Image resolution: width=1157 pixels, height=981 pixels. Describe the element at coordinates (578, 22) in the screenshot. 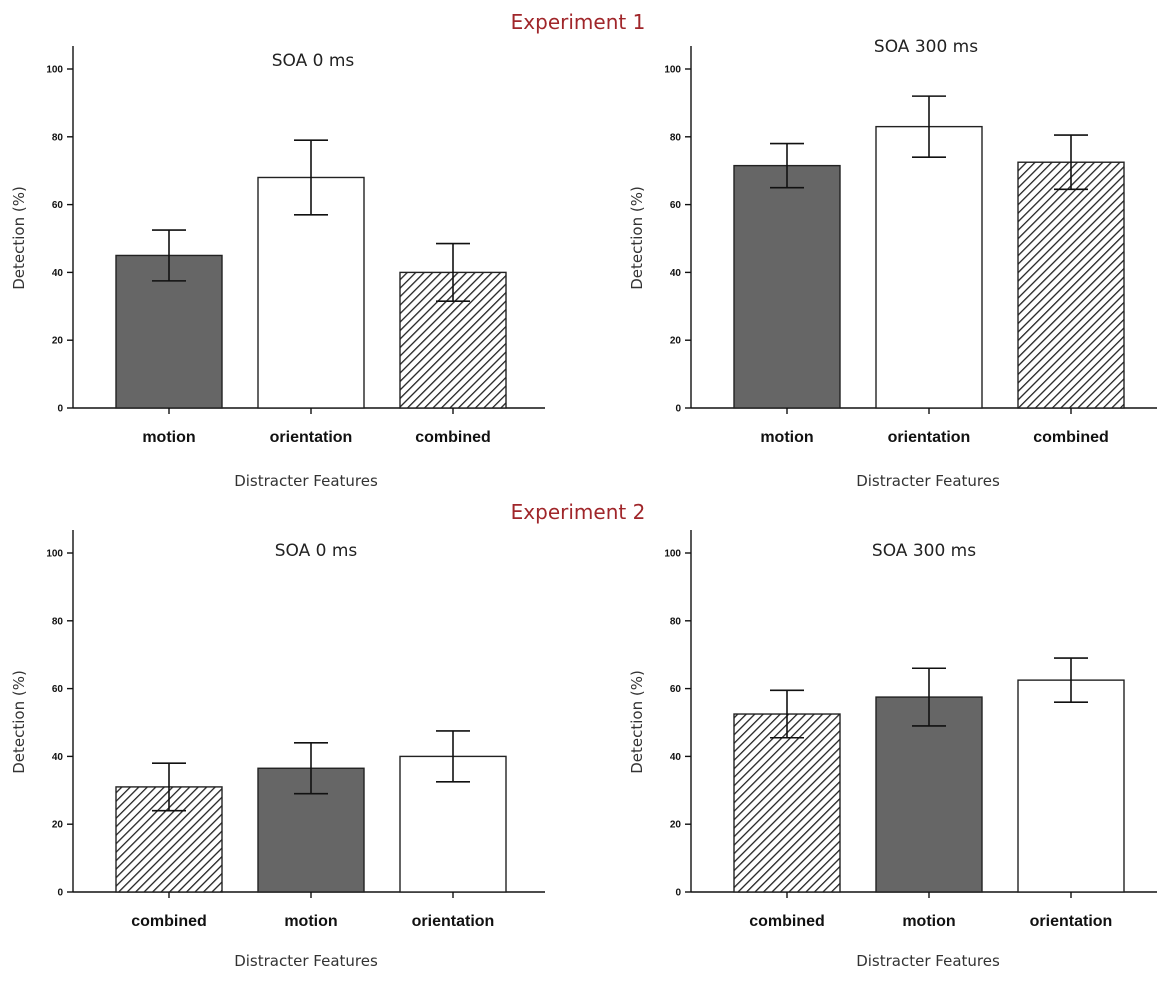

I see `experiment-1-title: Experiment 1` at that location.